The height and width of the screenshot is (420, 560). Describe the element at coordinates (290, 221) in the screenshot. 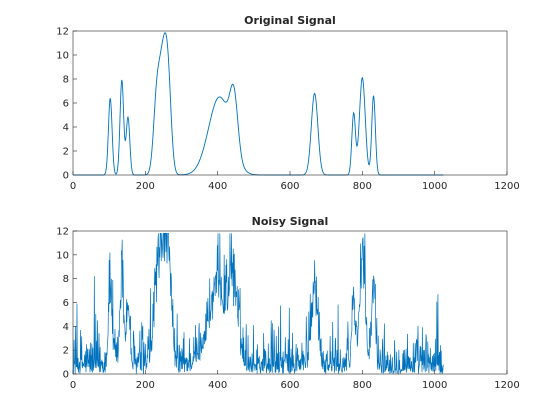

I see `chart-title: Noisy Signal` at that location.